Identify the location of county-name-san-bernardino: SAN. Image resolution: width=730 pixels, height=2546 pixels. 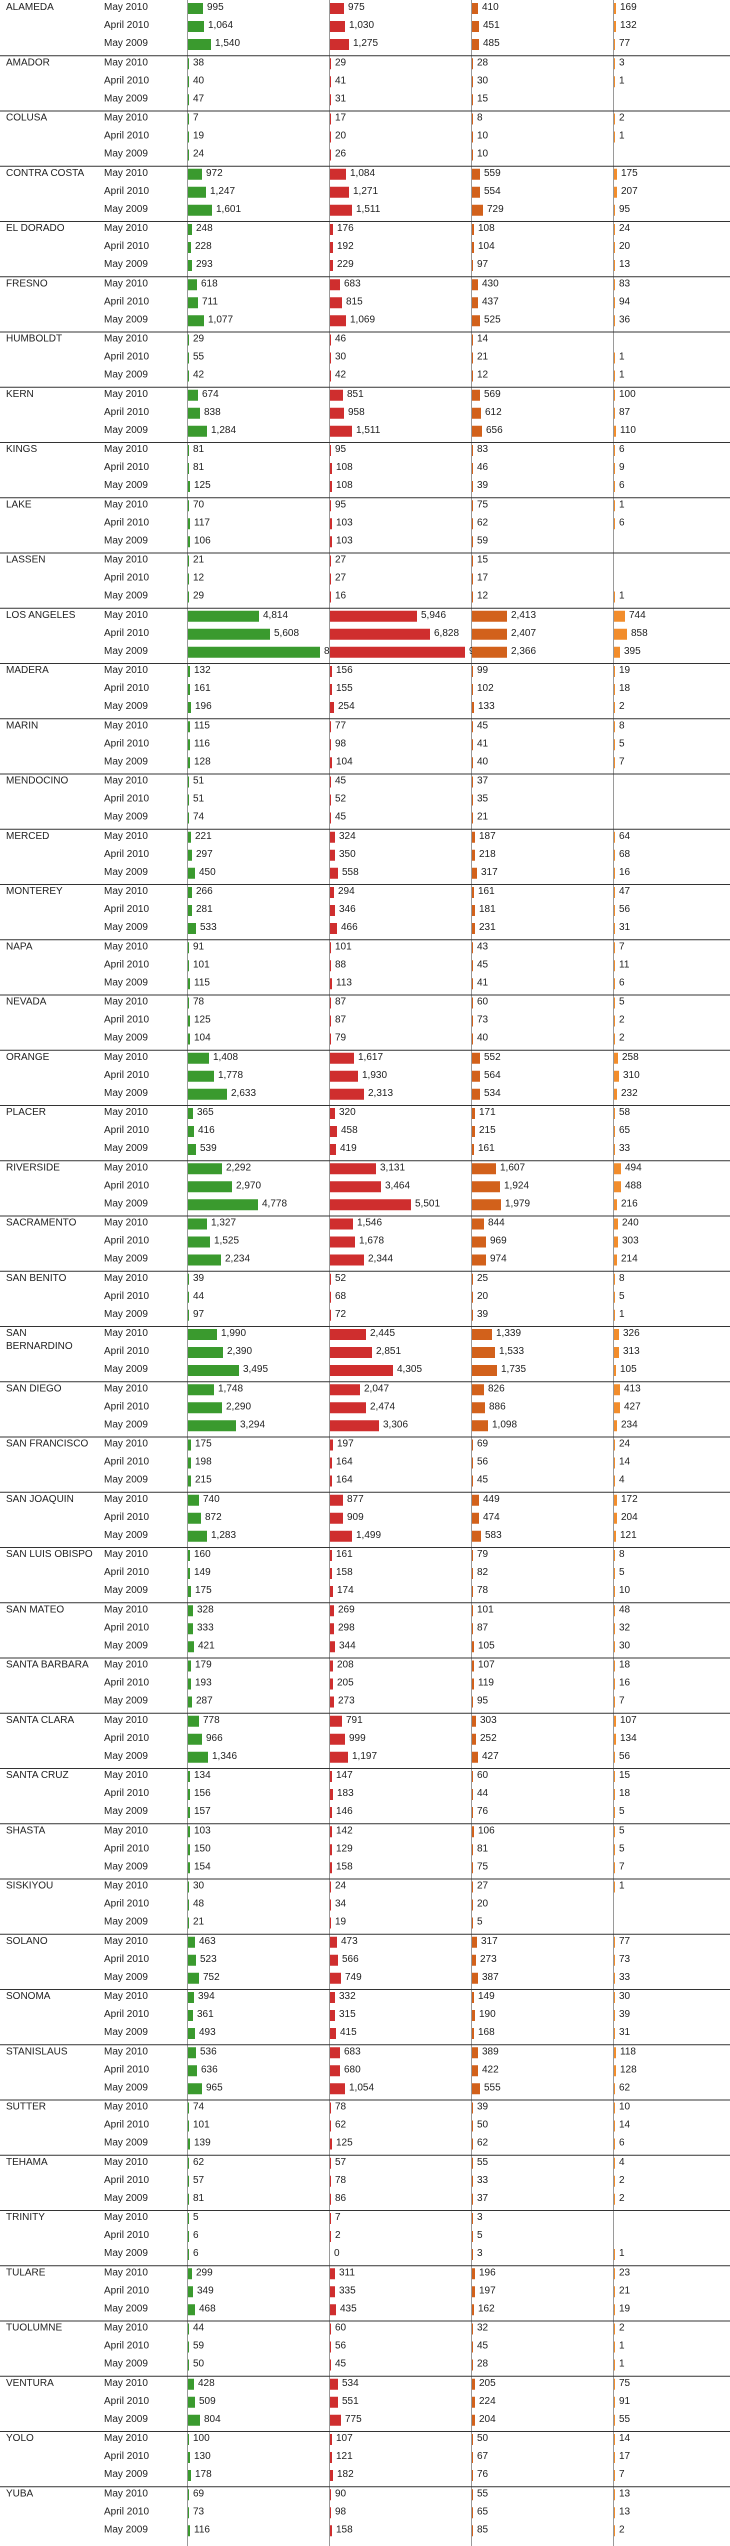
(16, 1333).